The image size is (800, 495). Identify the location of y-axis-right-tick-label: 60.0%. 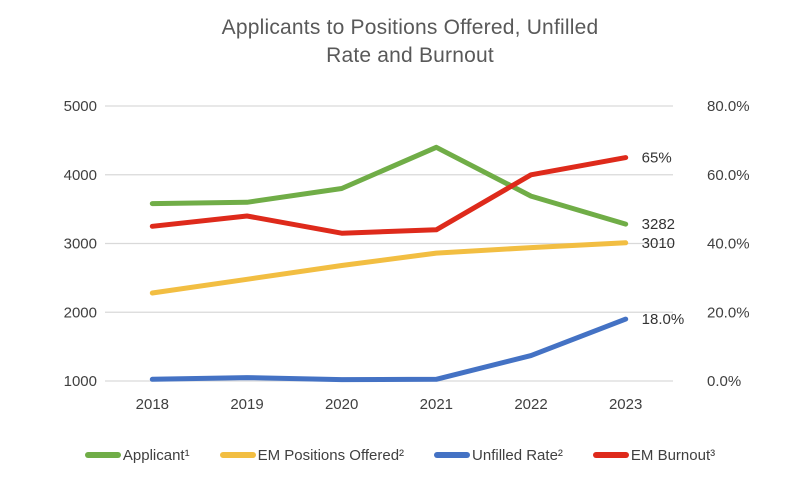
(728, 175).